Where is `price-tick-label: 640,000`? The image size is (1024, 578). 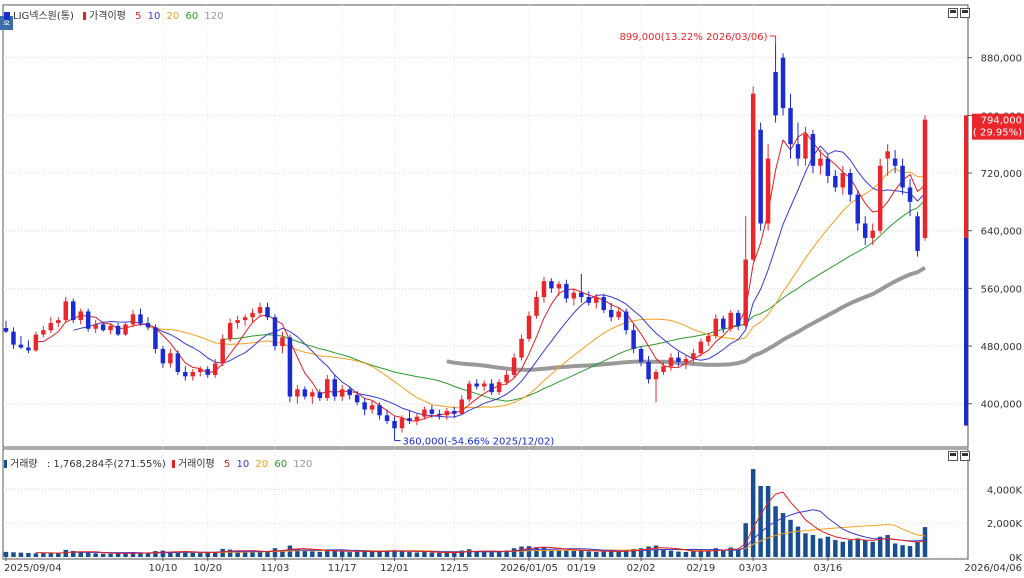
price-tick-label: 640,000 is located at coordinates (1001, 232).